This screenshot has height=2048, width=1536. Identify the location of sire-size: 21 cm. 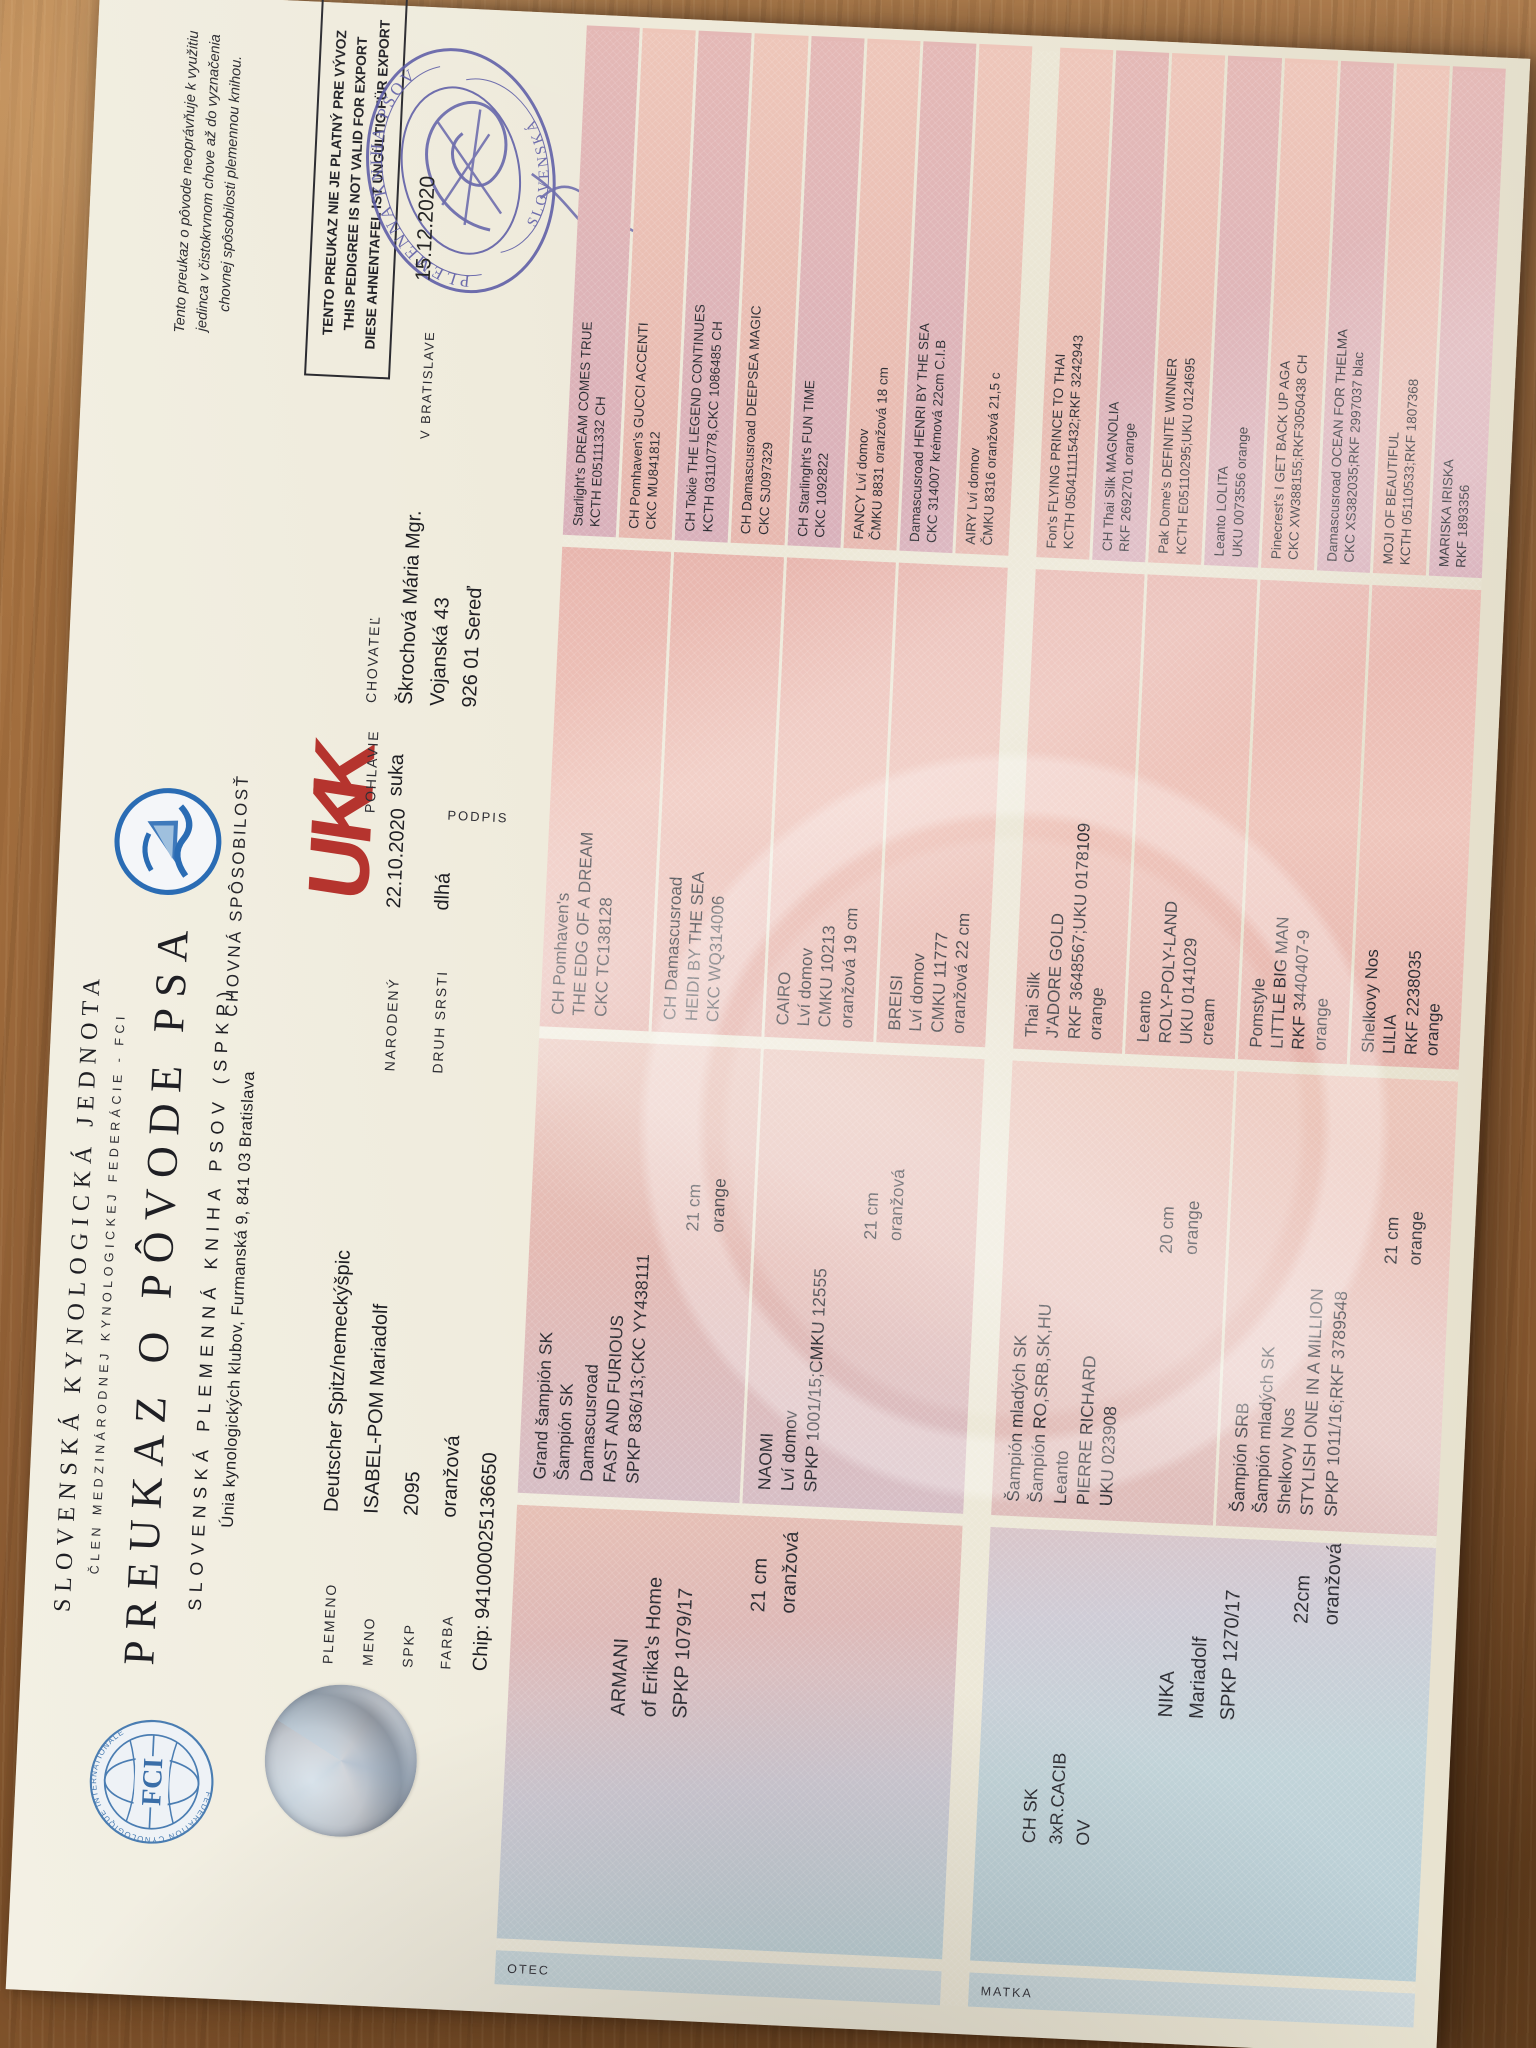
(759, 1585).